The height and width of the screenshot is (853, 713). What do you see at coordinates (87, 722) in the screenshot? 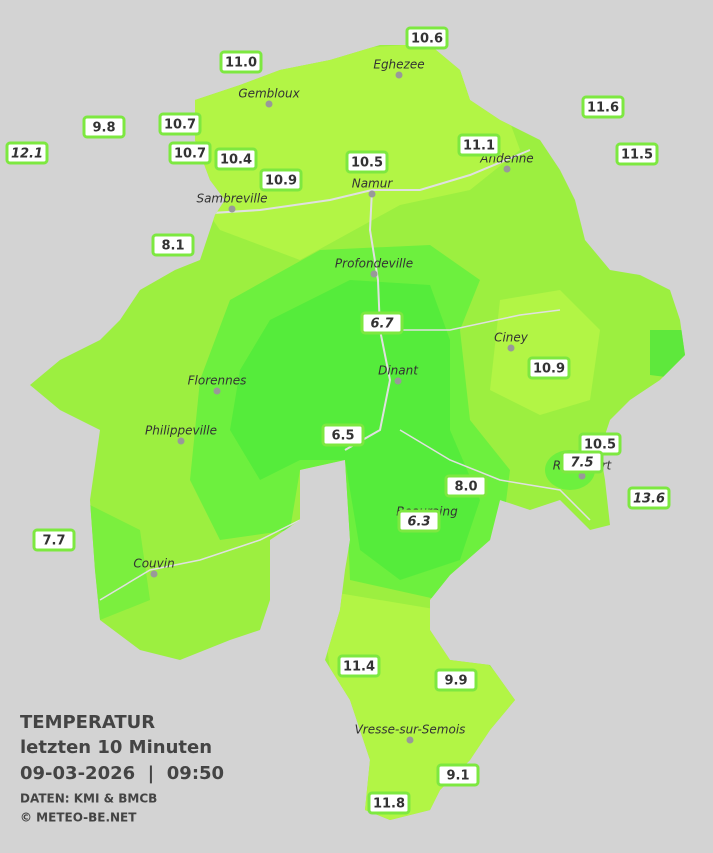
I see `title: TEMPERATUR` at bounding box center [87, 722].